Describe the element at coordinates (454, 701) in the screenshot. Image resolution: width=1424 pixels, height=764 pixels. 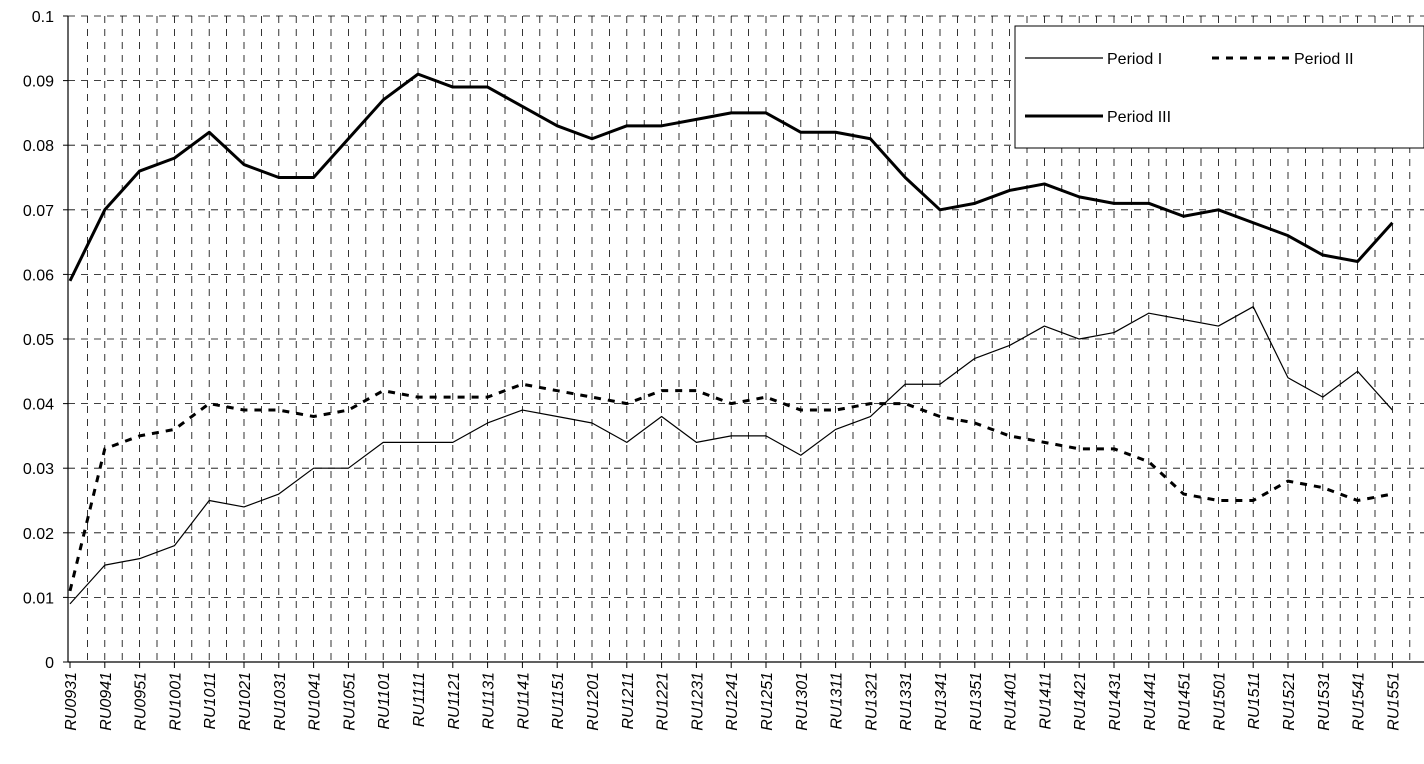
I see `x-tick-label: RU1121` at that location.